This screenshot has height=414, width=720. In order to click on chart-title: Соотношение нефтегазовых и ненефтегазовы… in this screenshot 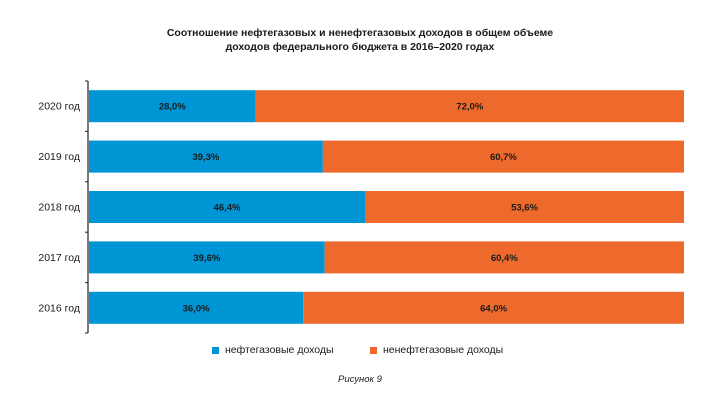, I will do `click(360, 40)`.